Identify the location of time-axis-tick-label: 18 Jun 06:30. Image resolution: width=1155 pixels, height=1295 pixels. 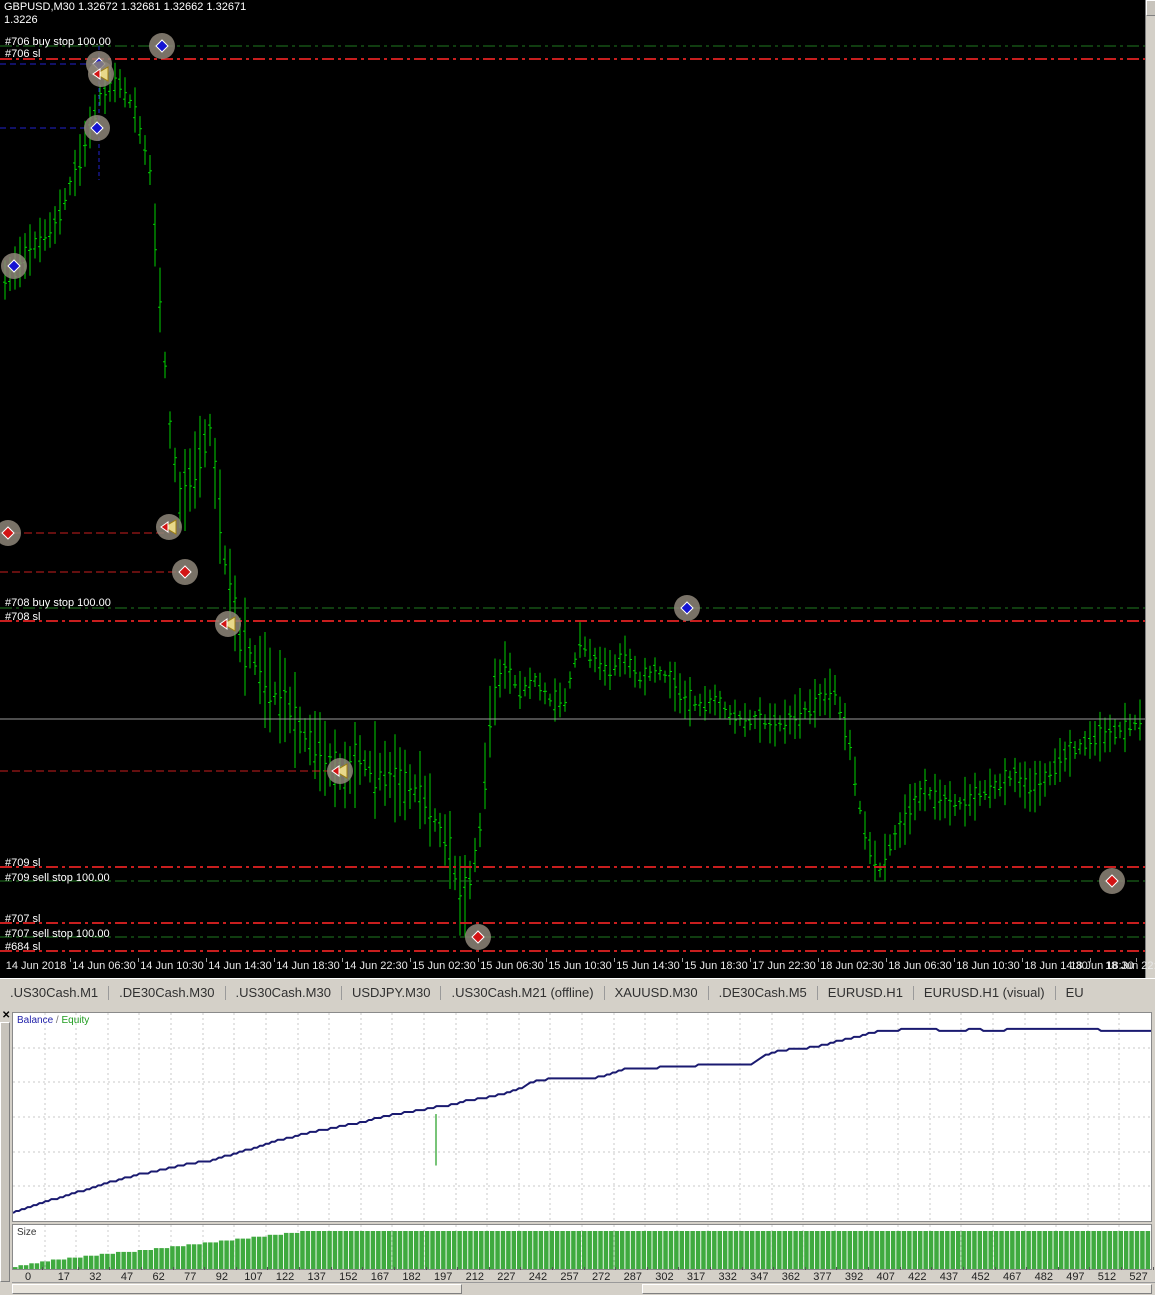
(920, 966).